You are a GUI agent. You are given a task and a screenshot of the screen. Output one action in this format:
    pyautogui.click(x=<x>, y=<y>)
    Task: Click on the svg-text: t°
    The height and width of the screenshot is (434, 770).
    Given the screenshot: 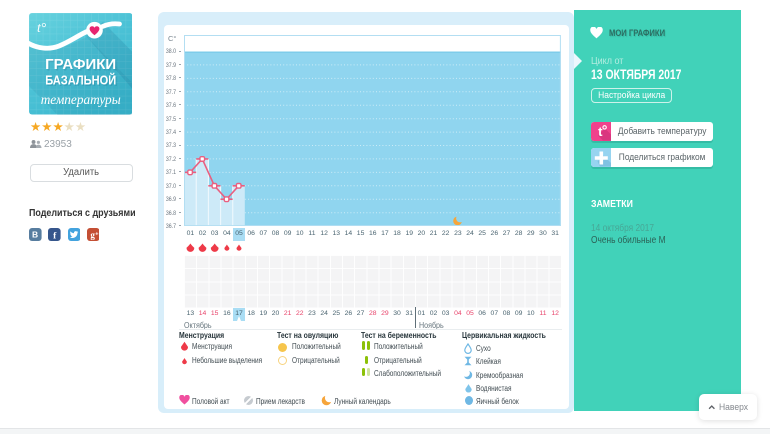 What is the action you would take?
    pyautogui.click(x=42, y=27)
    